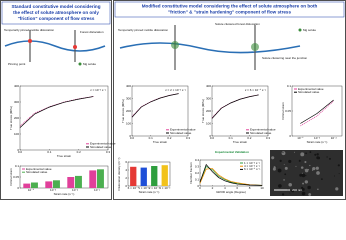 This screenshot has width=346, height=240. I want to click on y-tick-label: 6, so click(126, 162).